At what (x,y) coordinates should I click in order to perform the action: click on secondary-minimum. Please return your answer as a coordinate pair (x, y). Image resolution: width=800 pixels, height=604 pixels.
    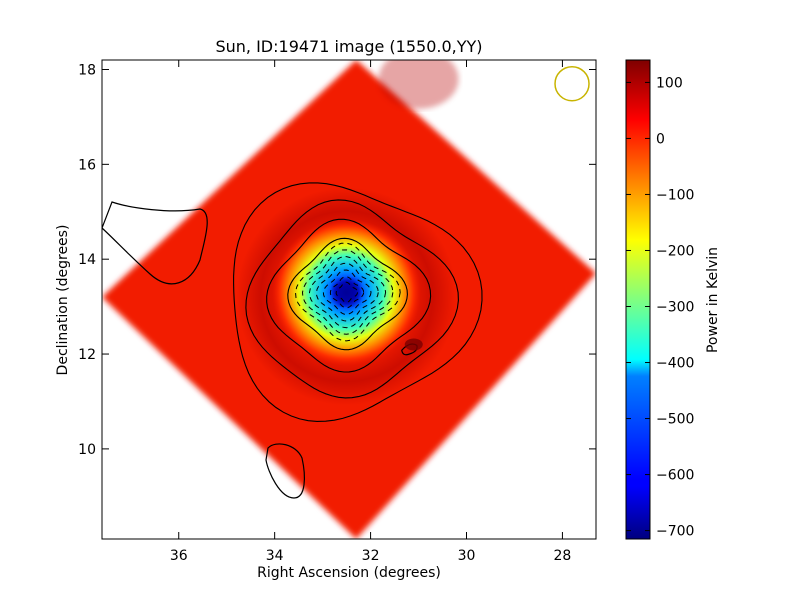
    Looking at the image, I should click on (413, 344).